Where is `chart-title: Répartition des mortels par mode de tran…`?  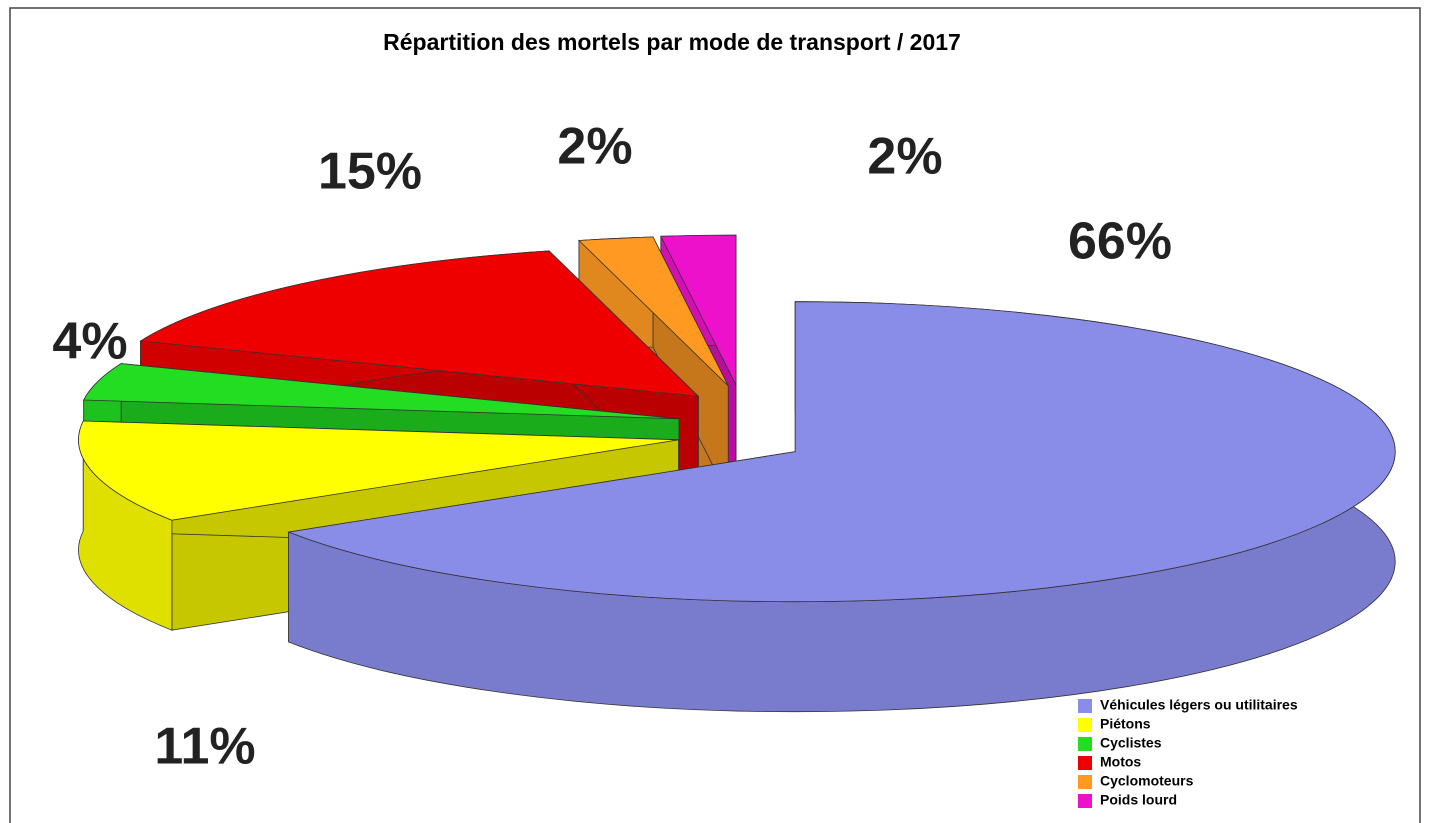 chart-title: Répartition des mortels par mode de tran… is located at coordinates (672, 42).